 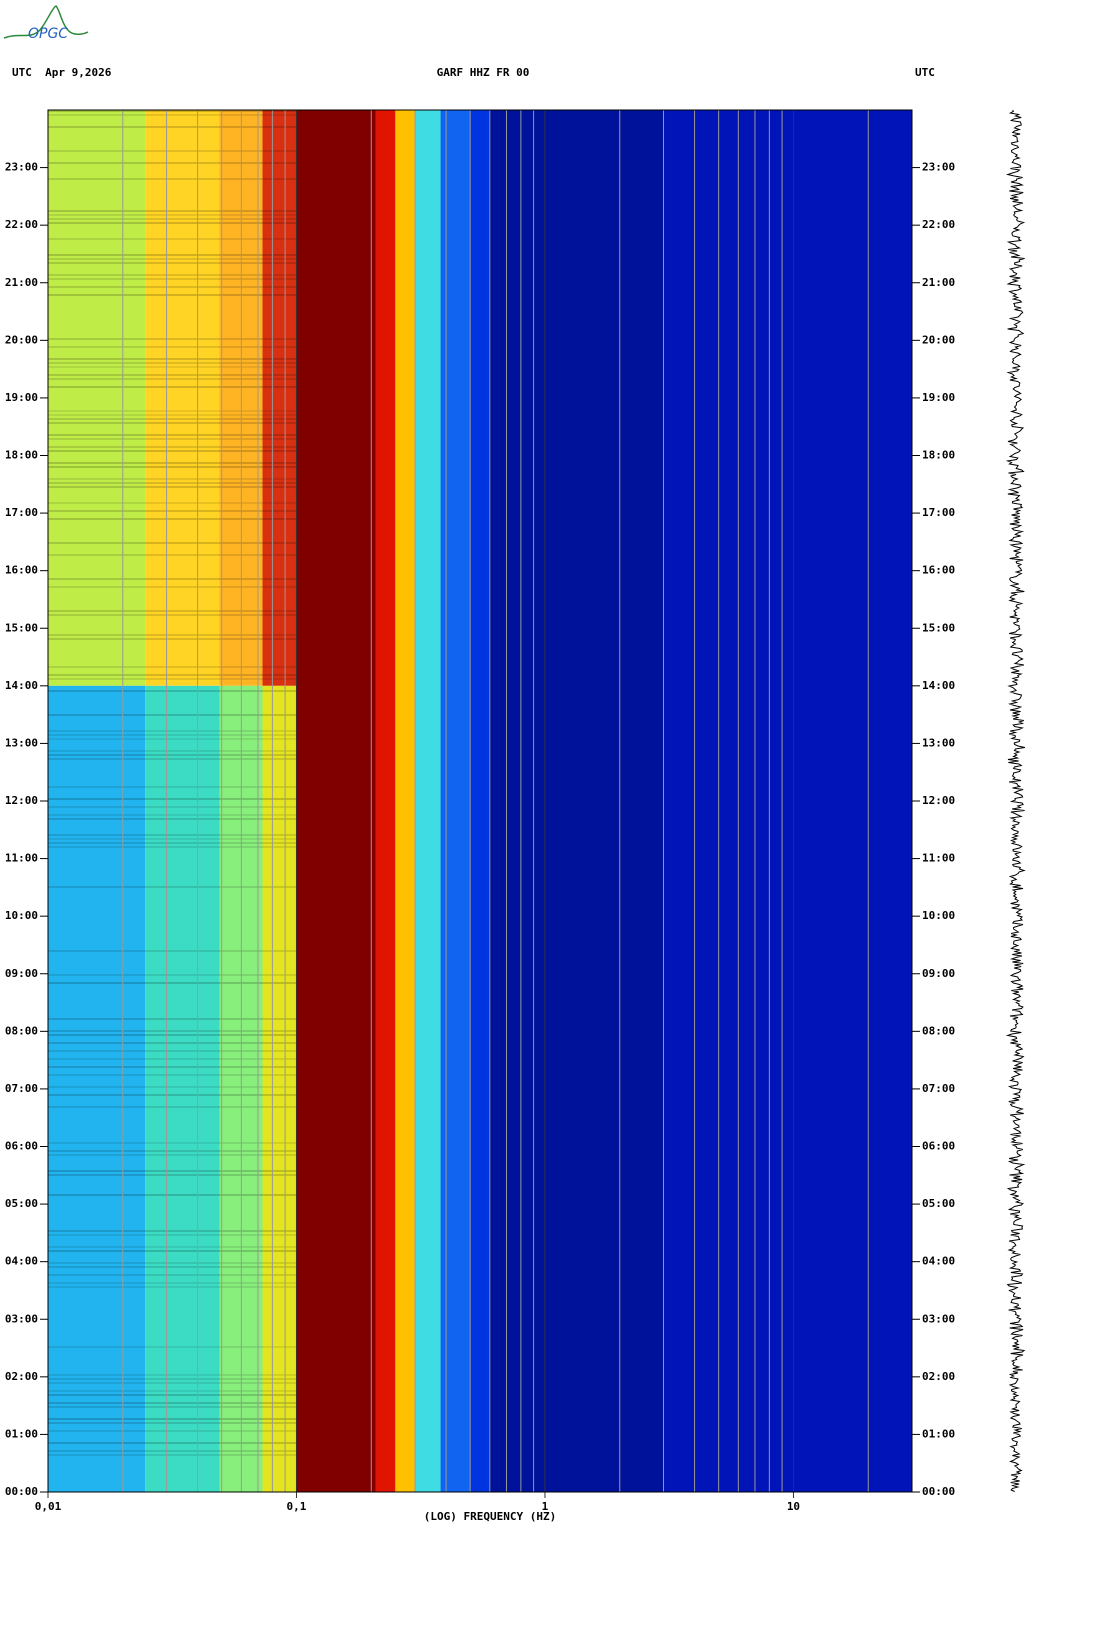 I want to click on y-tick-label: 00:00, so click(x=21, y=1491).